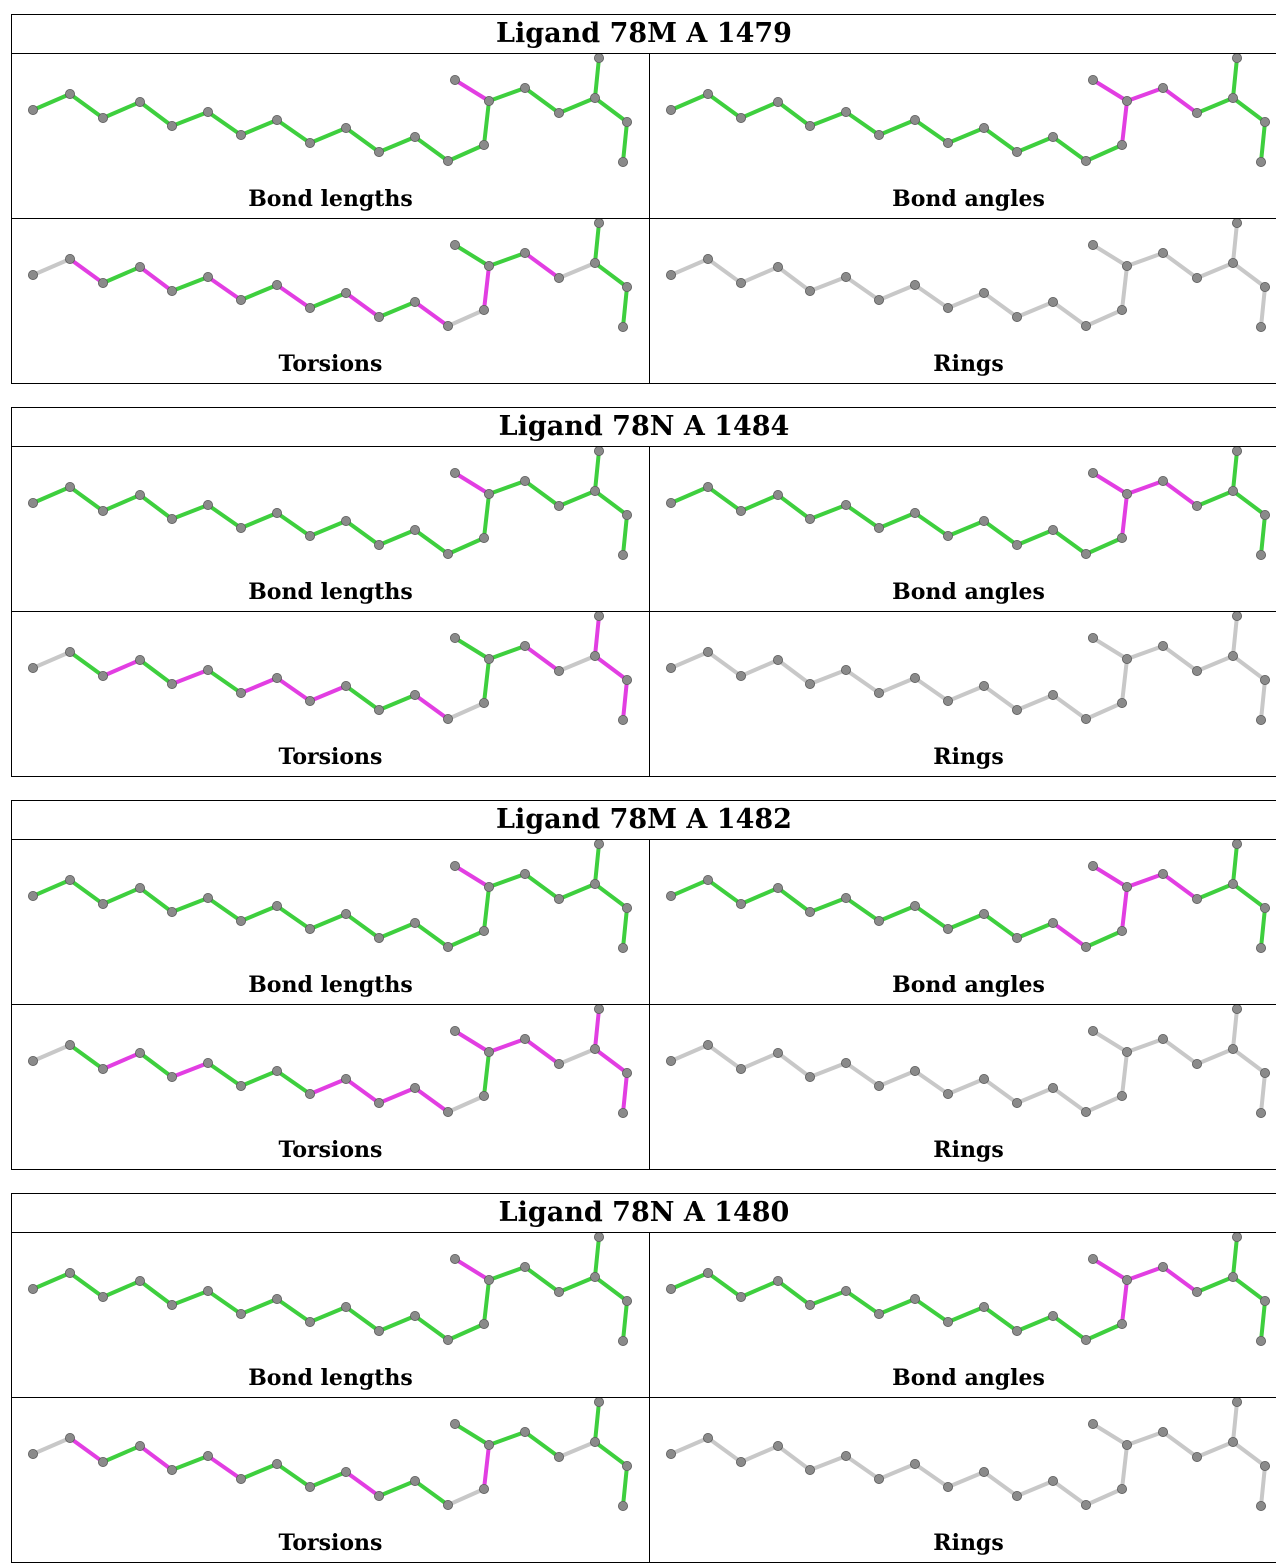  I want to click on cell-divider-horizontal, so click(644, 611).